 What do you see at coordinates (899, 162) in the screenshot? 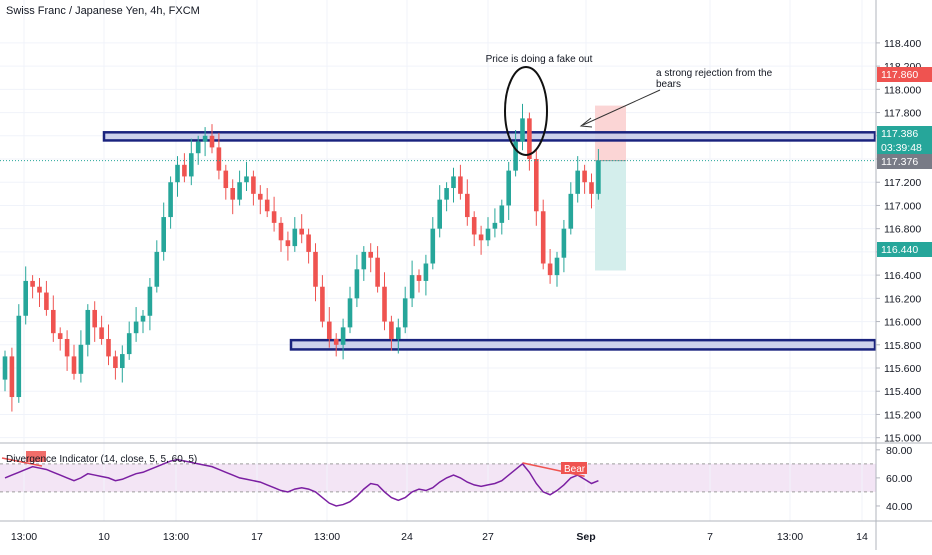
I see `price-tag-other-text: 117.376` at bounding box center [899, 162].